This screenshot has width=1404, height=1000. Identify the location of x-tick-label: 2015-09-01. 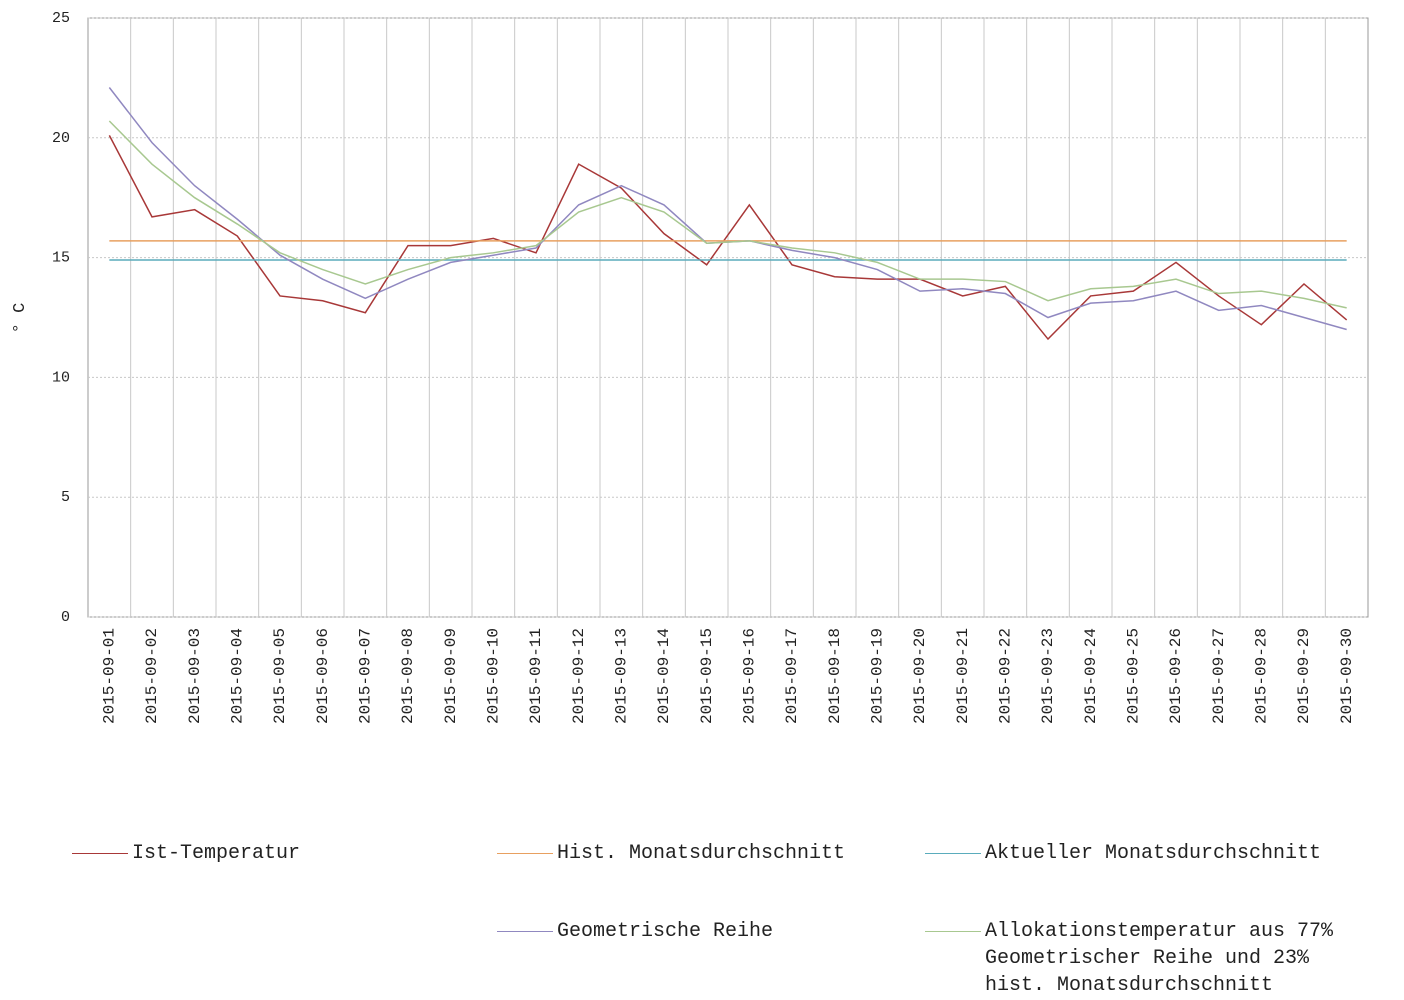
(110, 676).